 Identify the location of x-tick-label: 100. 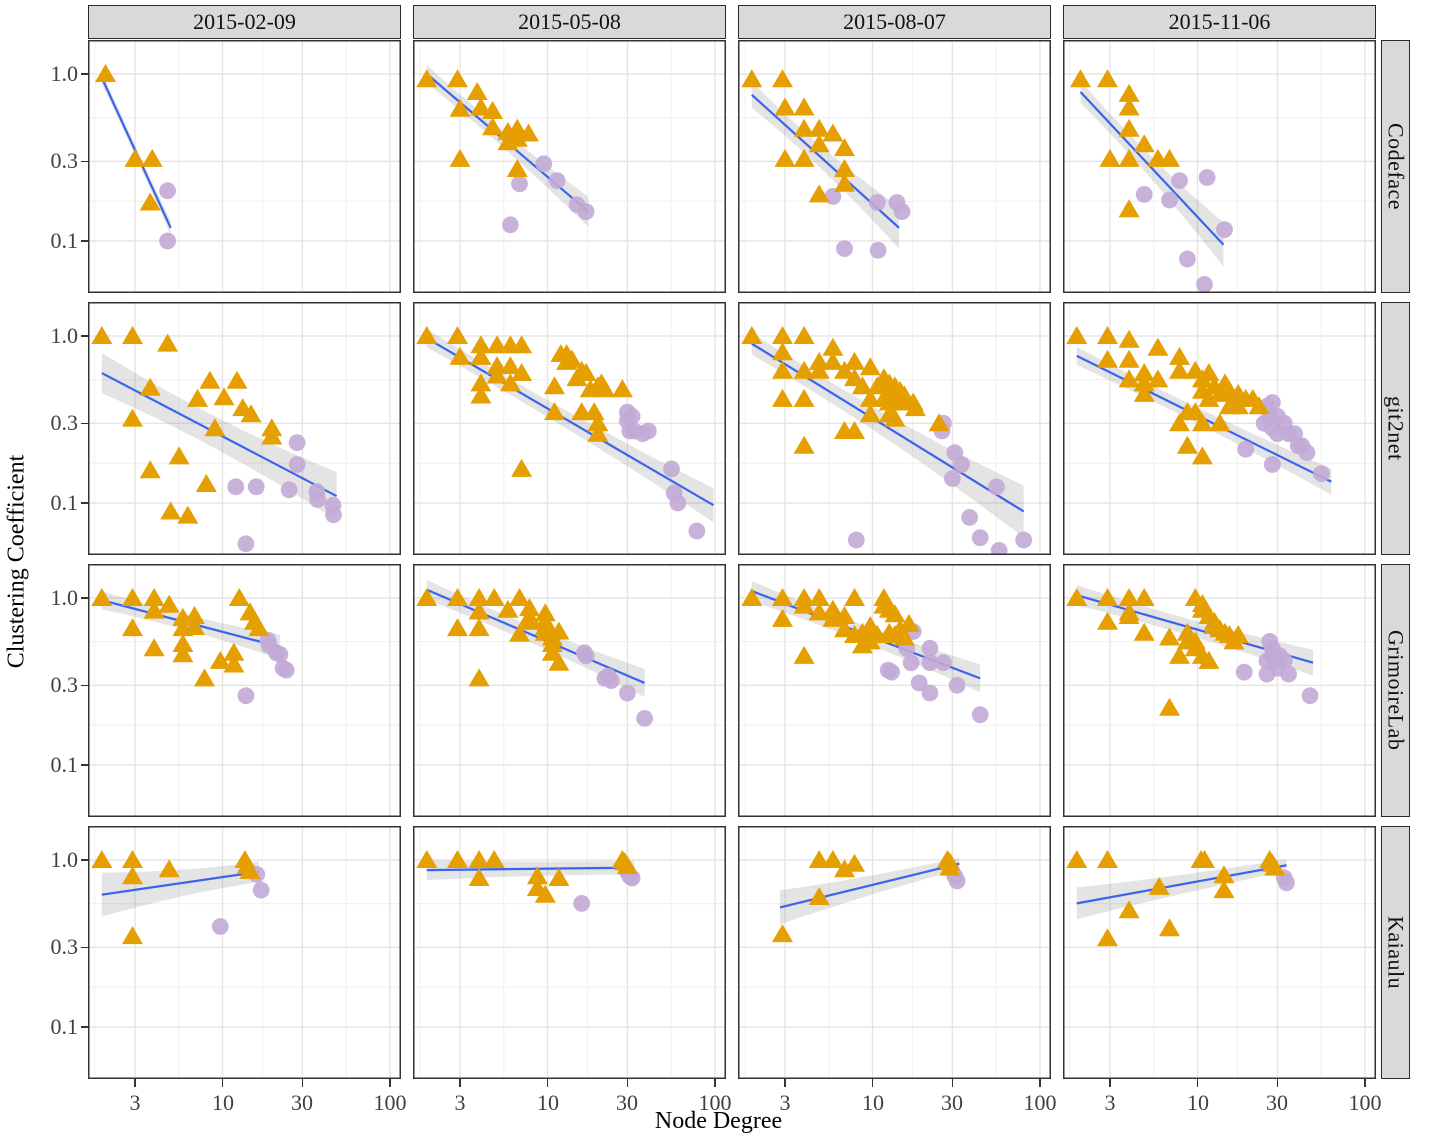
(1365, 1102).